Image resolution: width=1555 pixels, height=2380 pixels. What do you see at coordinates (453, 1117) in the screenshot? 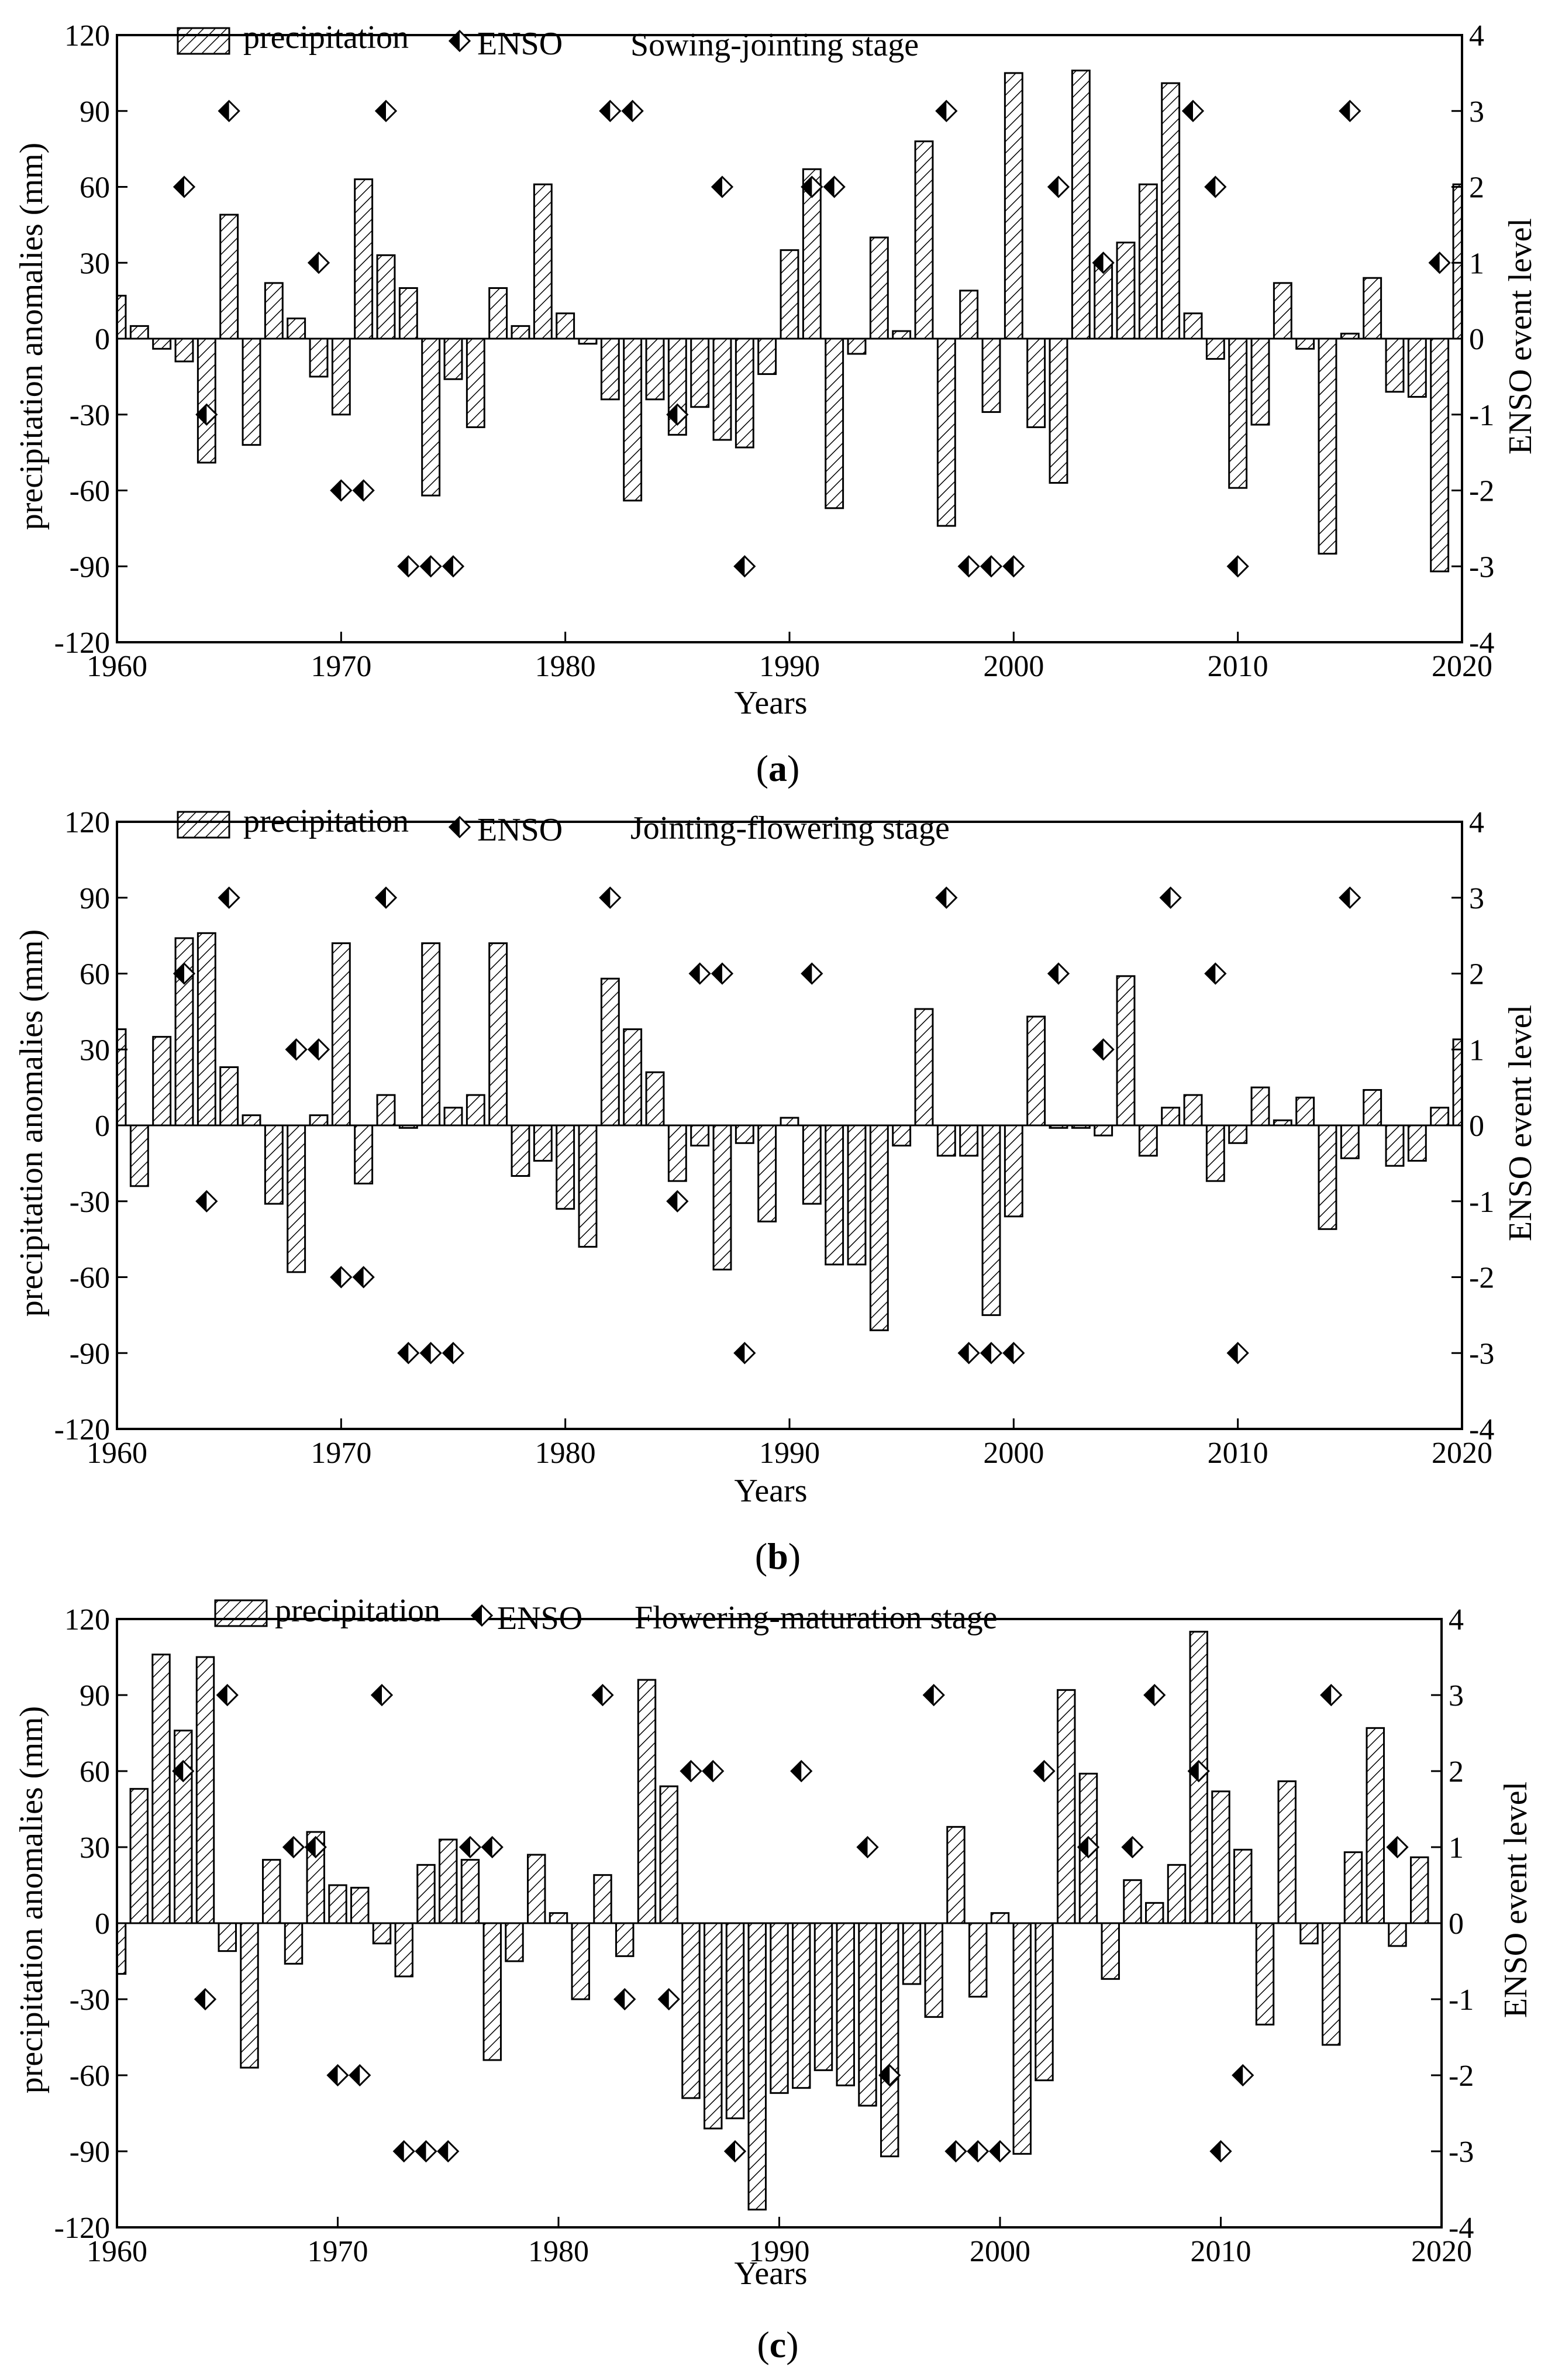
I see `bar-b-1975` at bounding box center [453, 1117].